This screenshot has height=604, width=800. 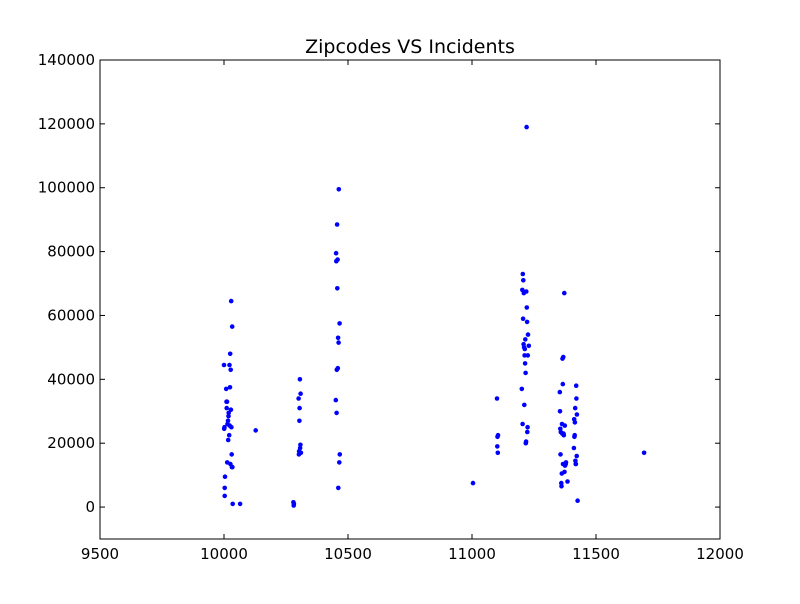 What do you see at coordinates (472, 554) in the screenshot?
I see `x-tick-label: 11000` at bounding box center [472, 554].